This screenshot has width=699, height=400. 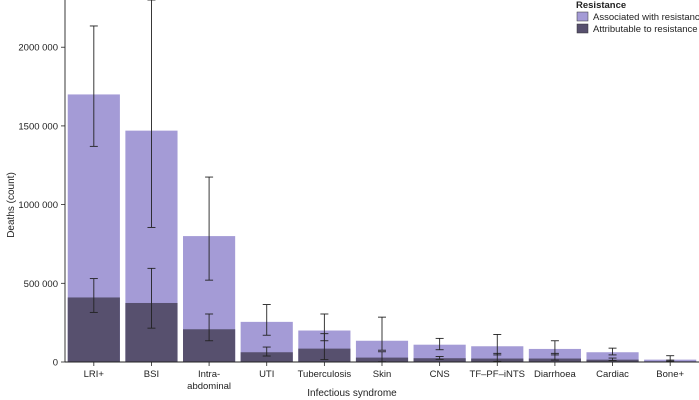 What do you see at coordinates (612, 374) in the screenshot?
I see `x-tick-label: Cardiac` at bounding box center [612, 374].